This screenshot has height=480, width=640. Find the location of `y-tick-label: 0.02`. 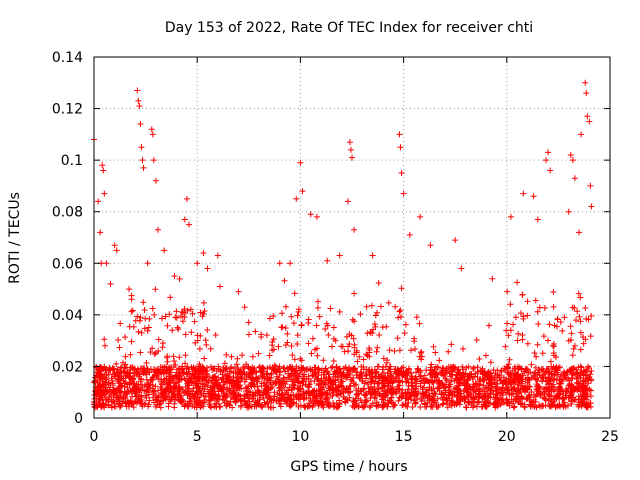

y-tick-label: 0.02 is located at coordinates (67, 367).